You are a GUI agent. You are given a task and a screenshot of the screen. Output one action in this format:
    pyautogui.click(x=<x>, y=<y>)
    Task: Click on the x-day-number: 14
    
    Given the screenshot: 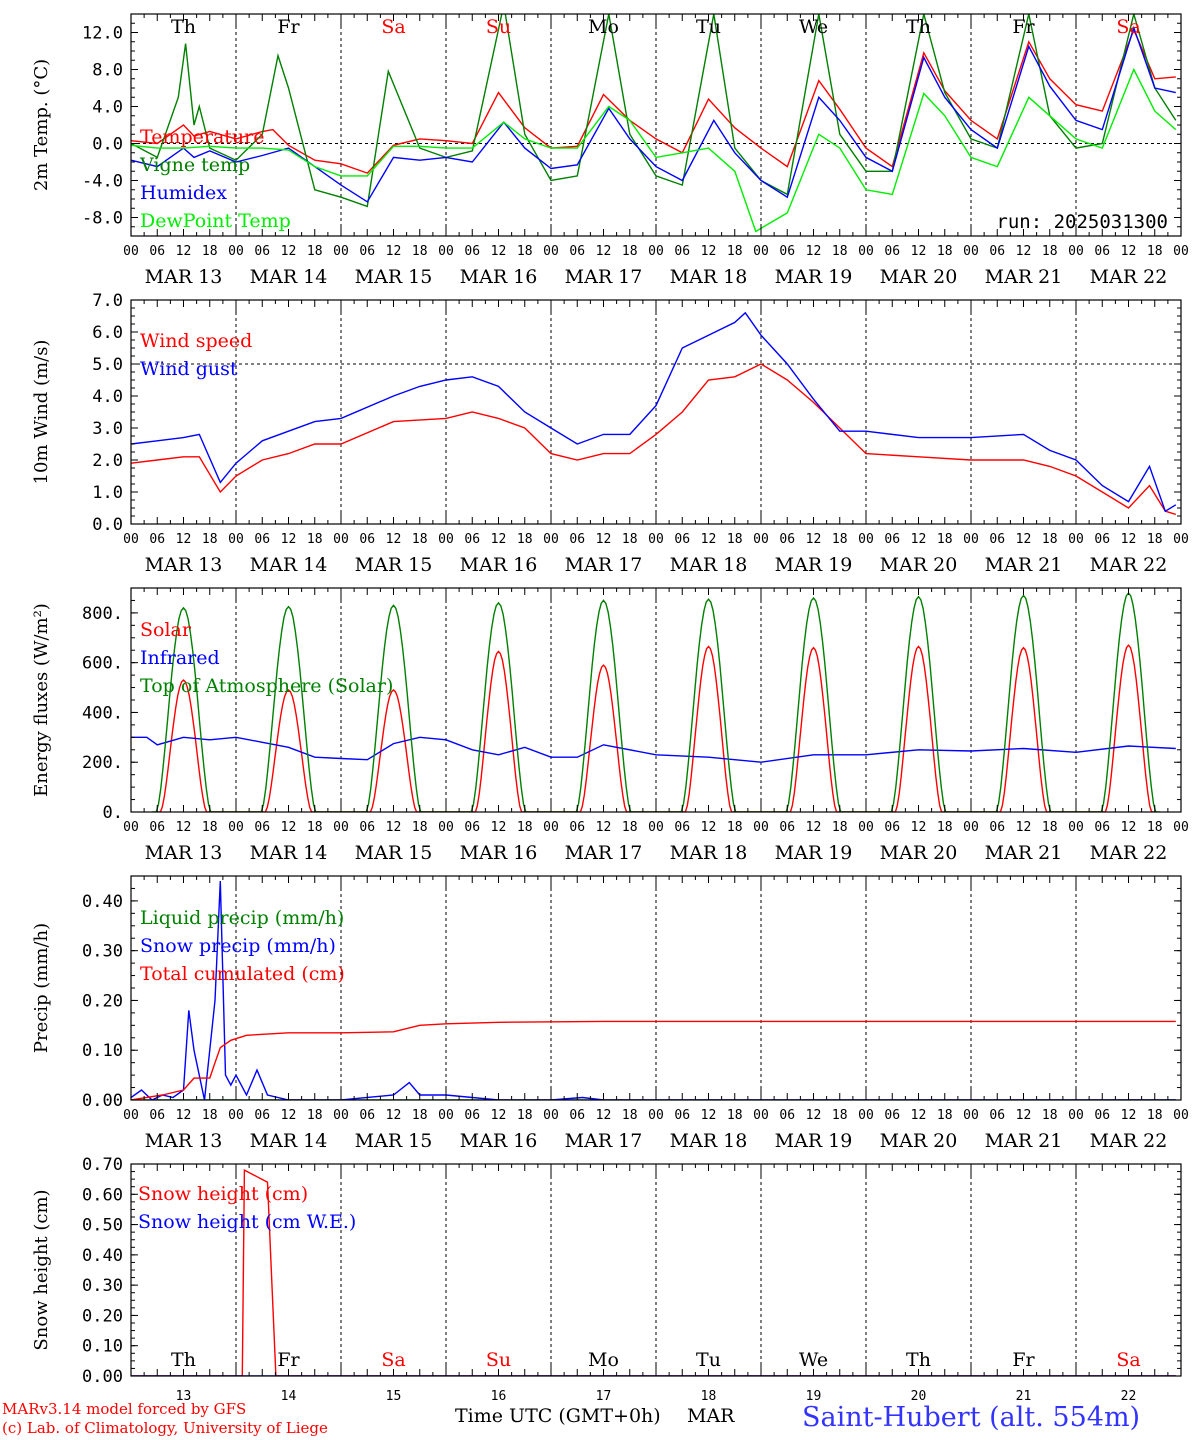 What is the action you would take?
    pyautogui.click(x=289, y=1396)
    